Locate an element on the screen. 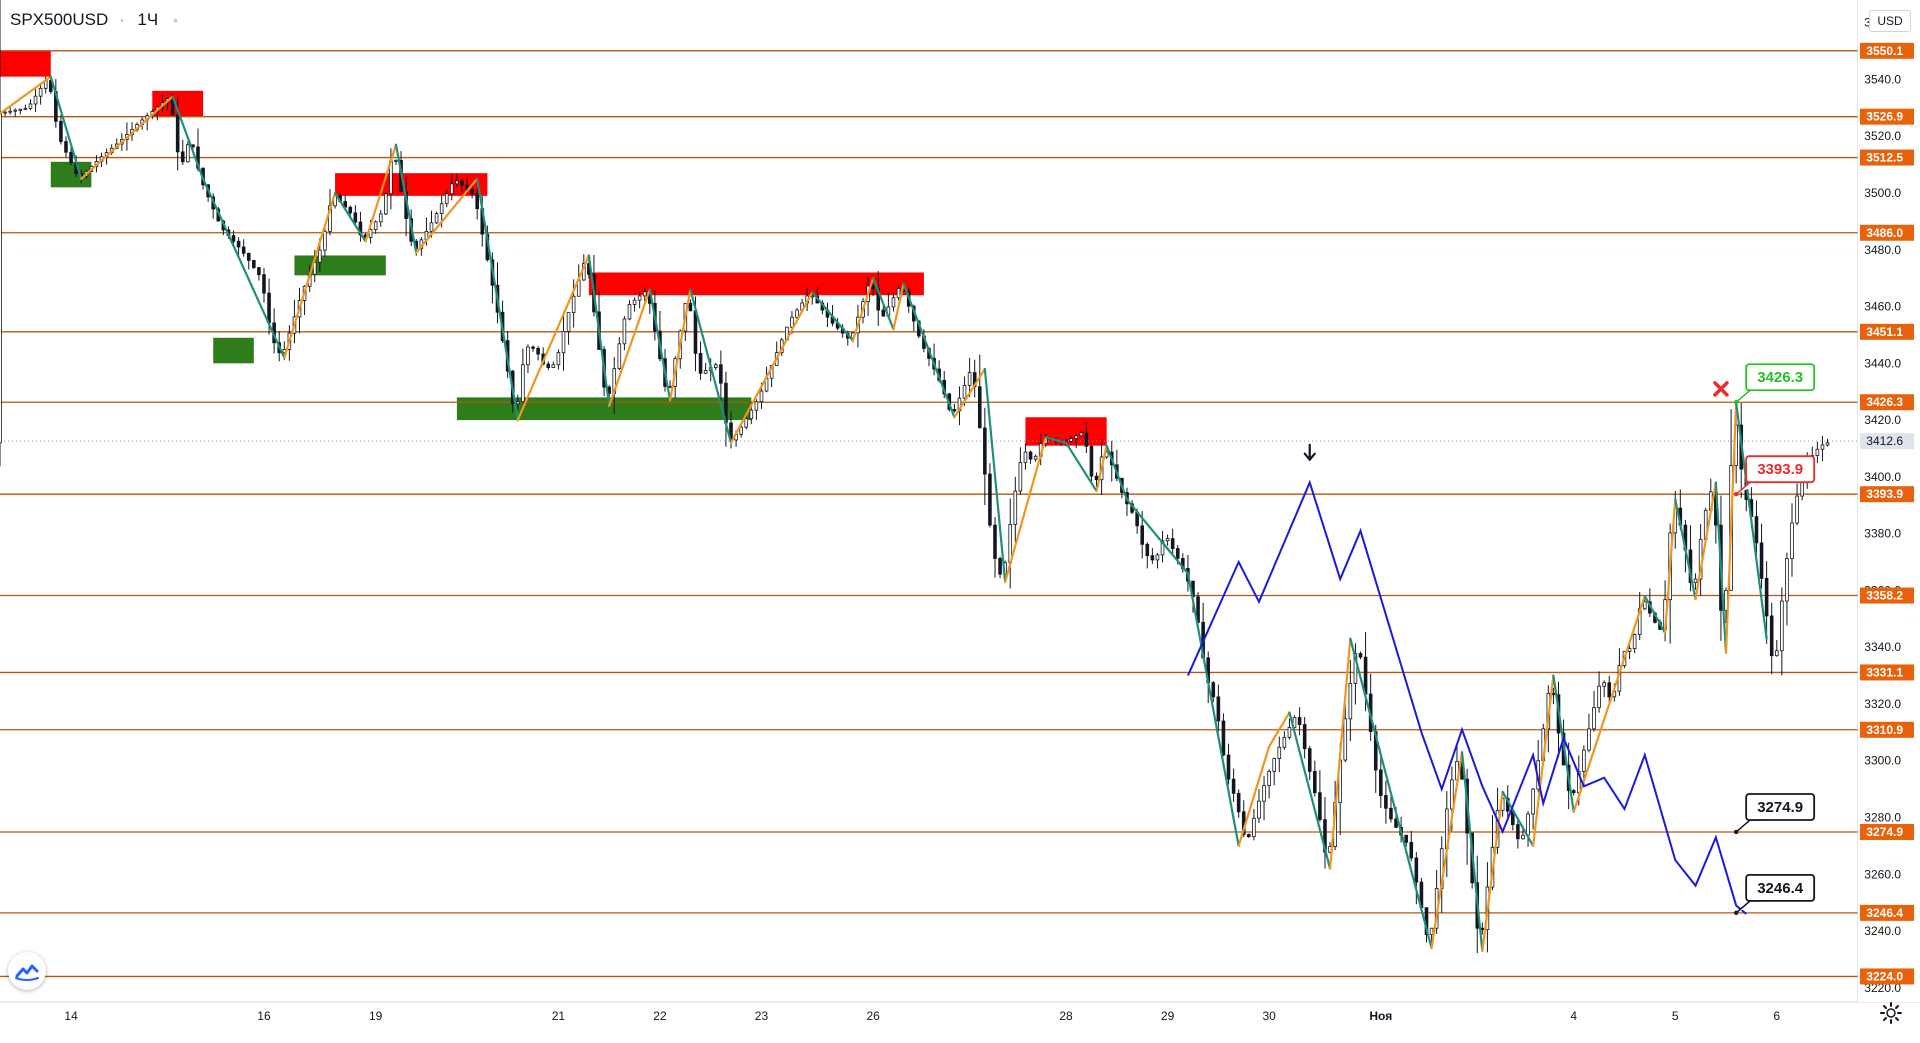  time-tick-label: 22 is located at coordinates (660, 1016).